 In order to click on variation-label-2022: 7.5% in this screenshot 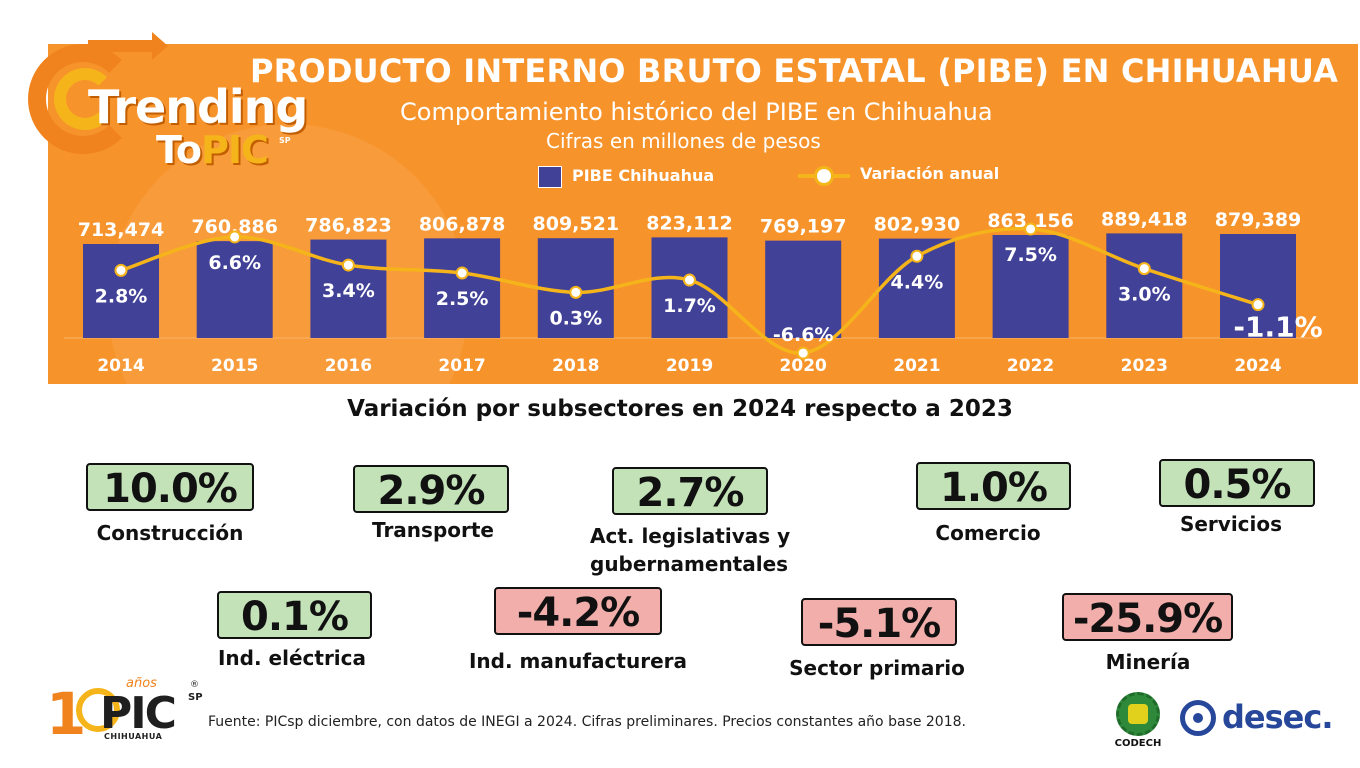, I will do `click(1030, 255)`.